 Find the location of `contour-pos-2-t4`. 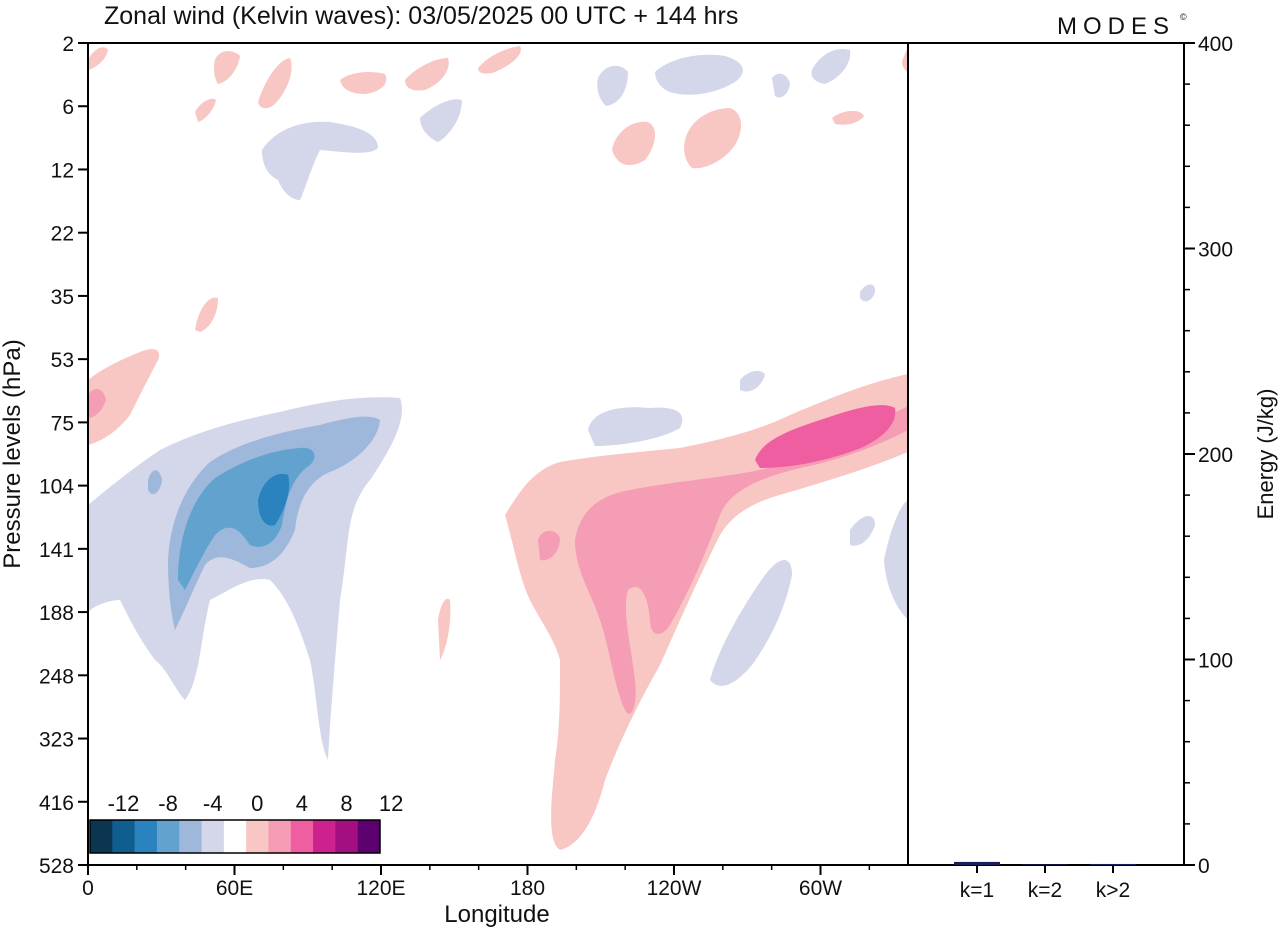

contour-pos-2-t4 is located at coordinates (427, 74).